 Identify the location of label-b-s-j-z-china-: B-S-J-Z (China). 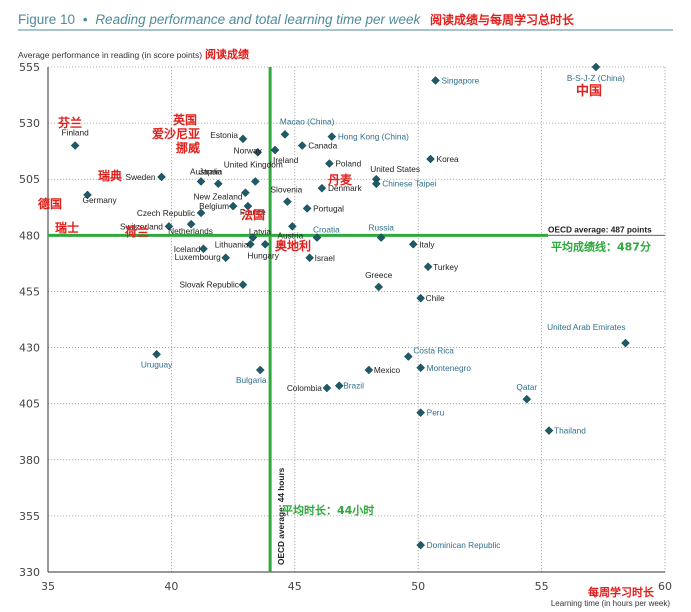
(596, 78).